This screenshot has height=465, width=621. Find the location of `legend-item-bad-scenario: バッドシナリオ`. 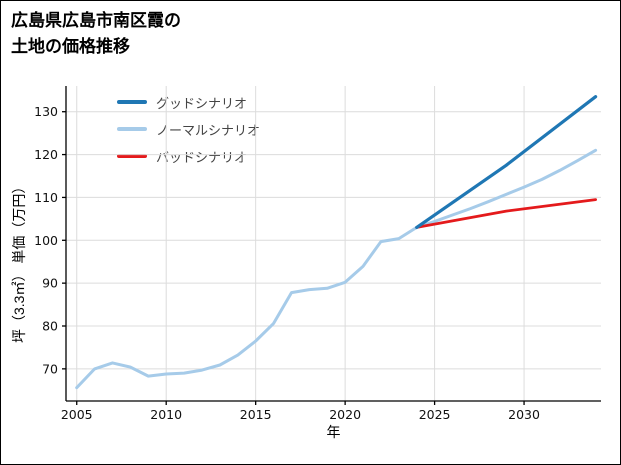

legend-item-bad-scenario: バッドシナリオ is located at coordinates (188, 156).